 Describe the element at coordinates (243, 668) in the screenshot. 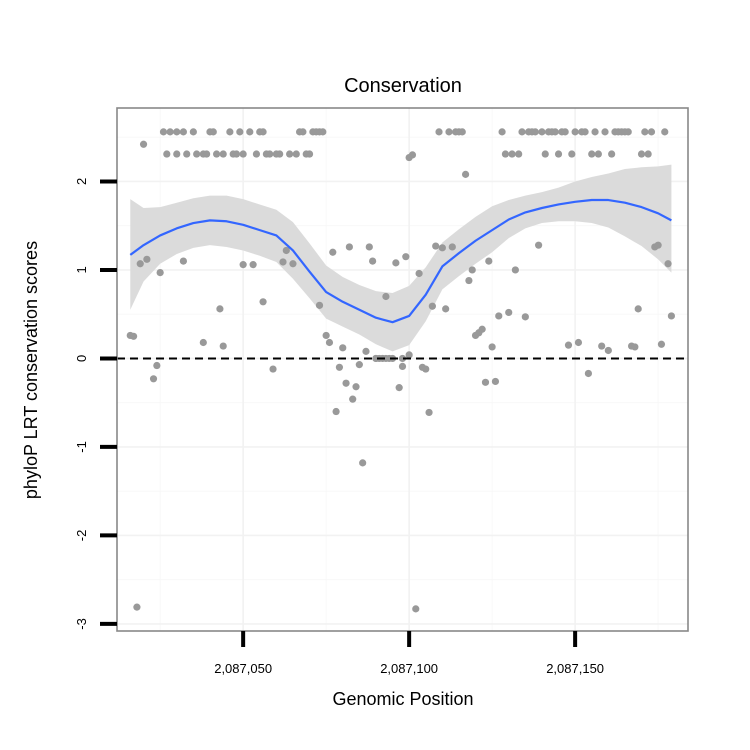

I see `x-tick-label: 2,087,050` at that location.